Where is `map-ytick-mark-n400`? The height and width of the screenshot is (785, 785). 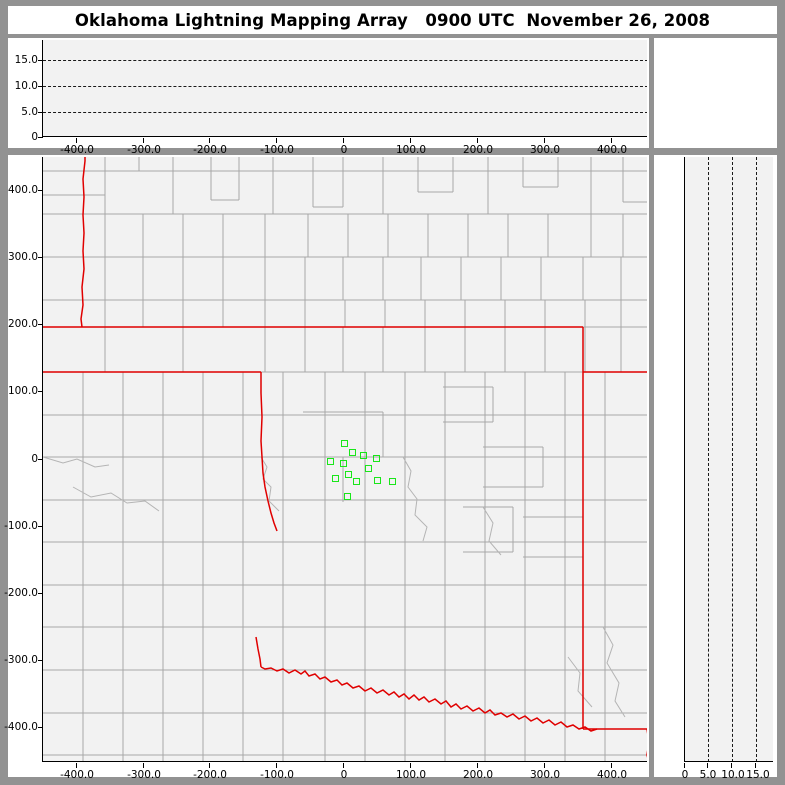
map-ytick-mark-n400 is located at coordinates (40, 728).